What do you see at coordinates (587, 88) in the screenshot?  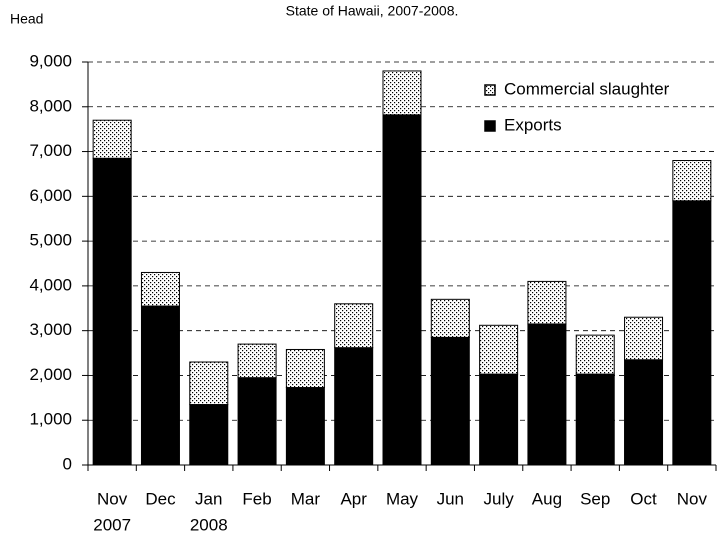 I see `legend-label: Commercial slaughter` at bounding box center [587, 88].